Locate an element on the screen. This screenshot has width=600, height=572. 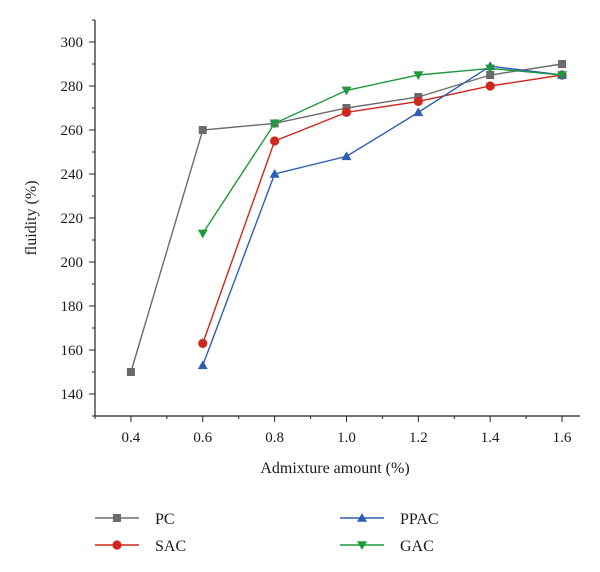
legend-item-sac: SAC is located at coordinates (140, 546).